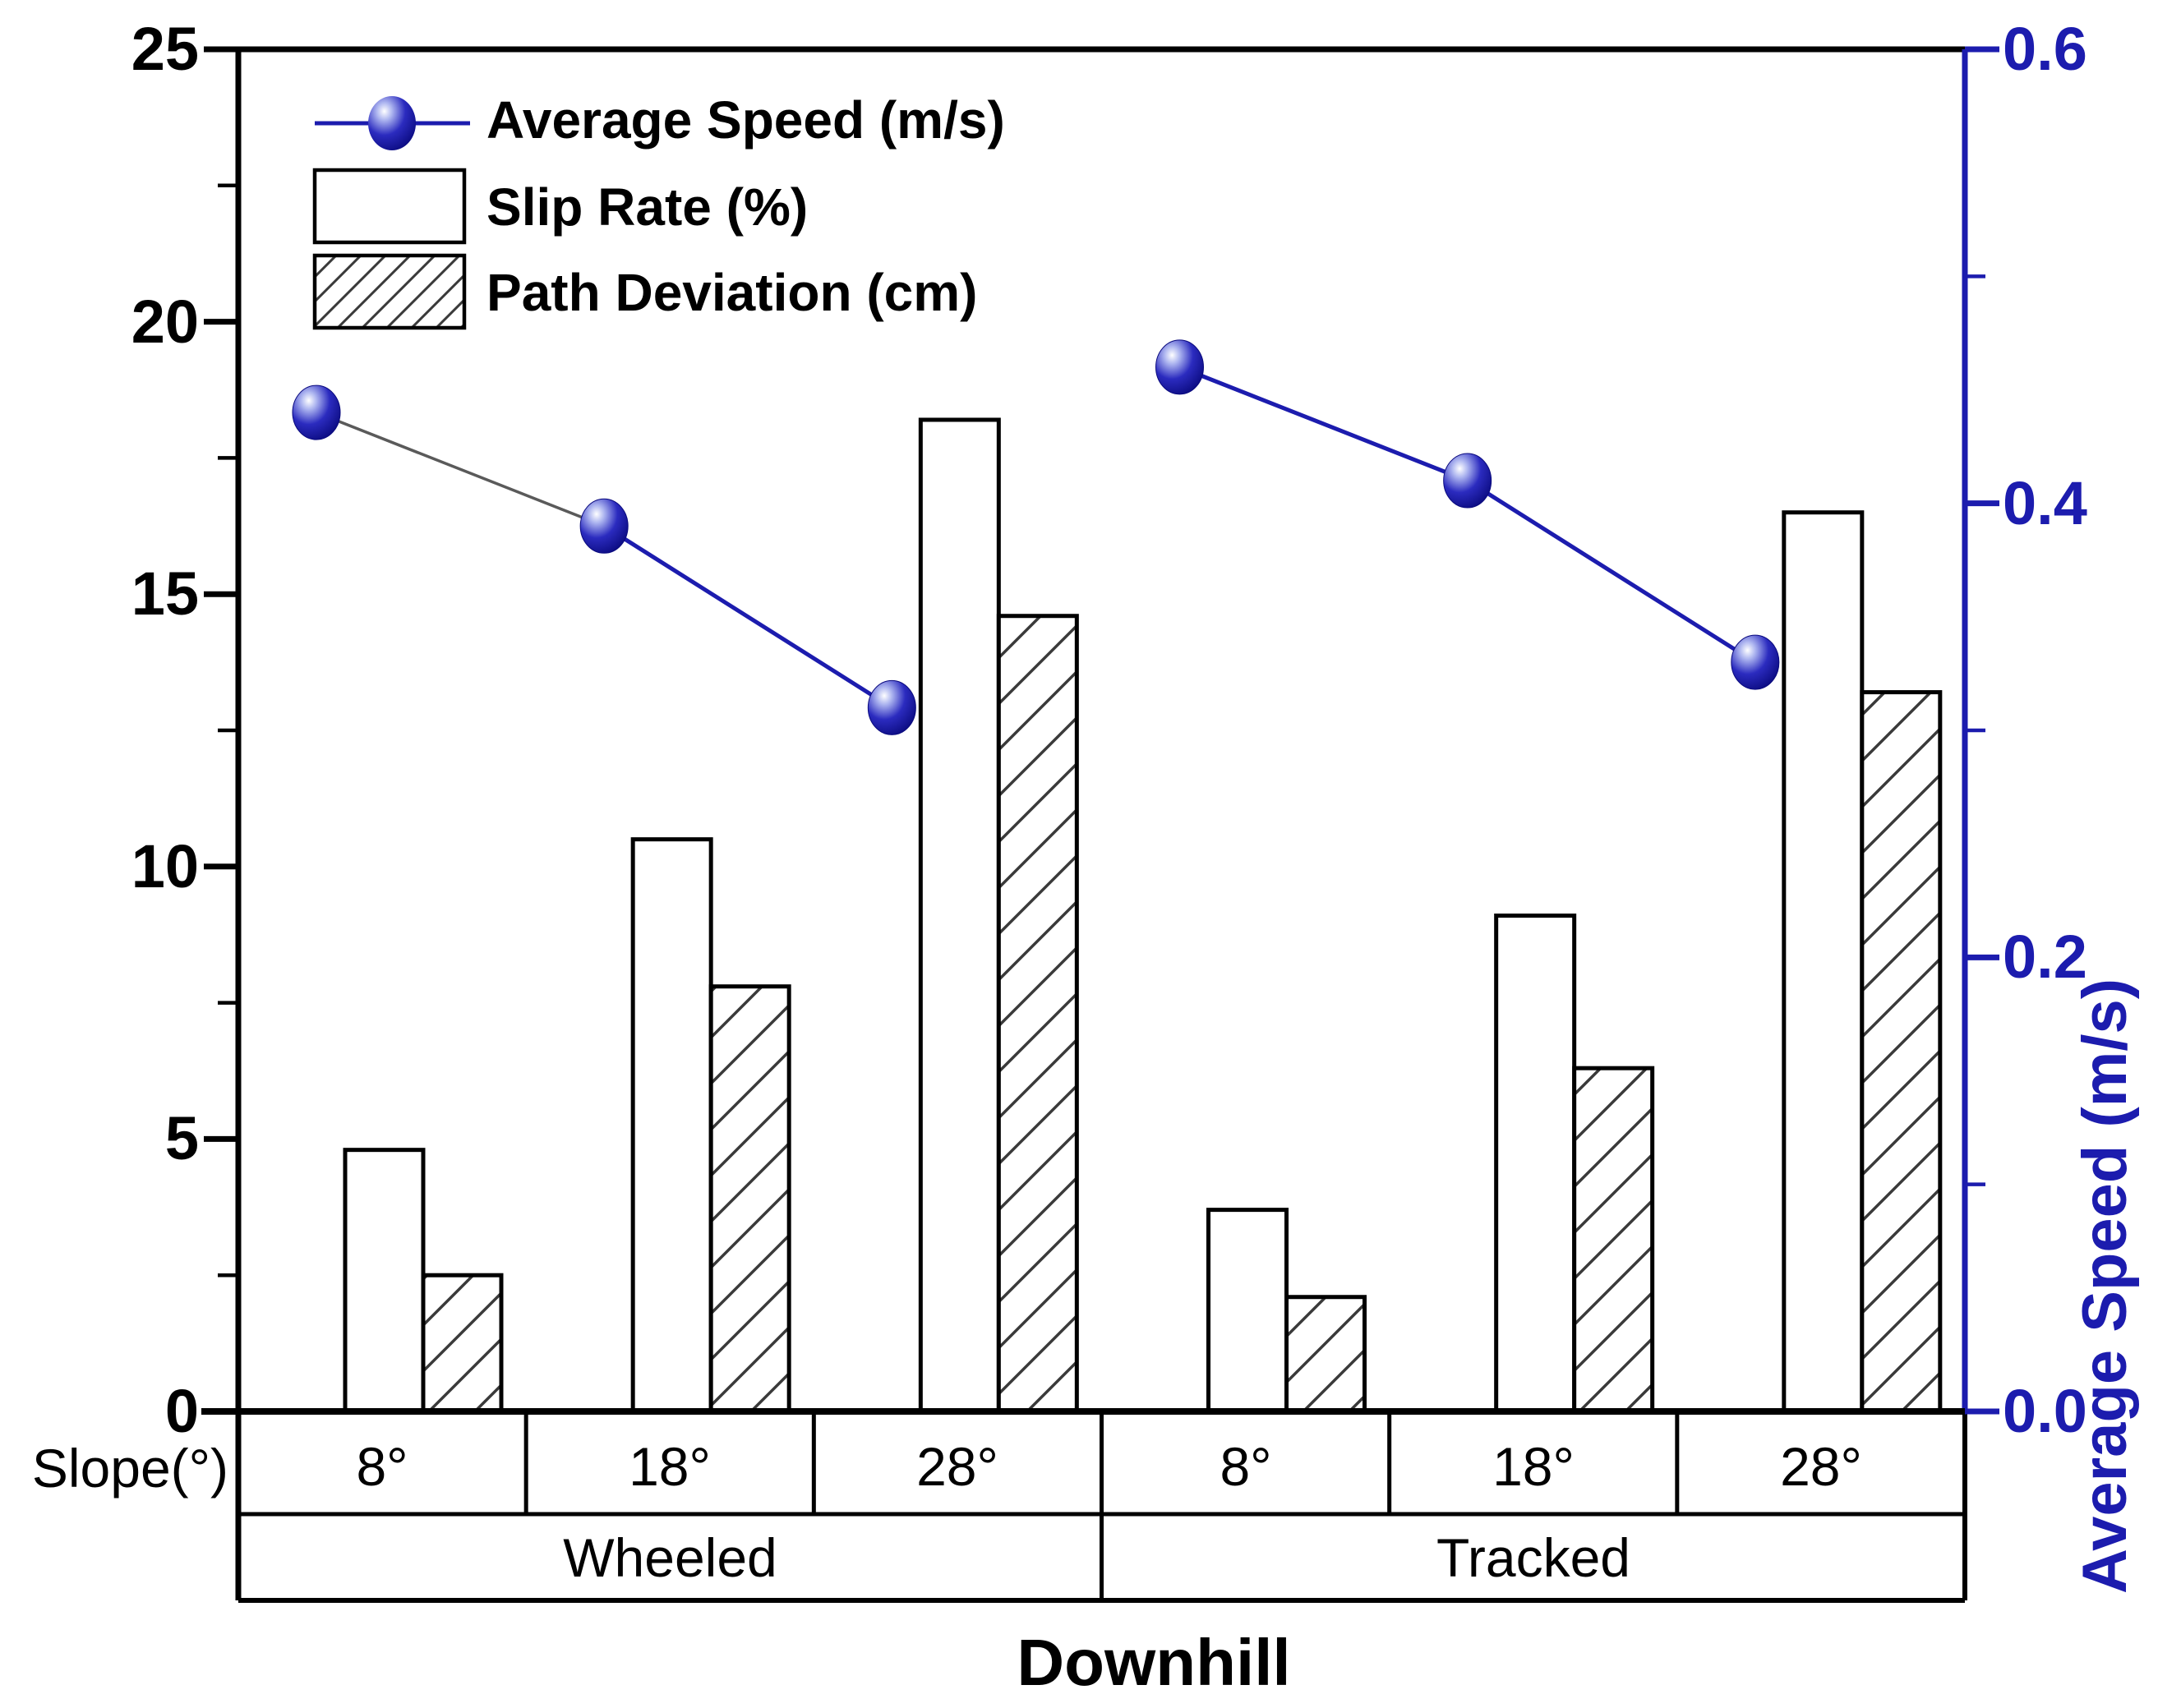 The image size is (2181, 1708). I want to click on slope-cell-wheeled-8: 8°, so click(382, 1466).